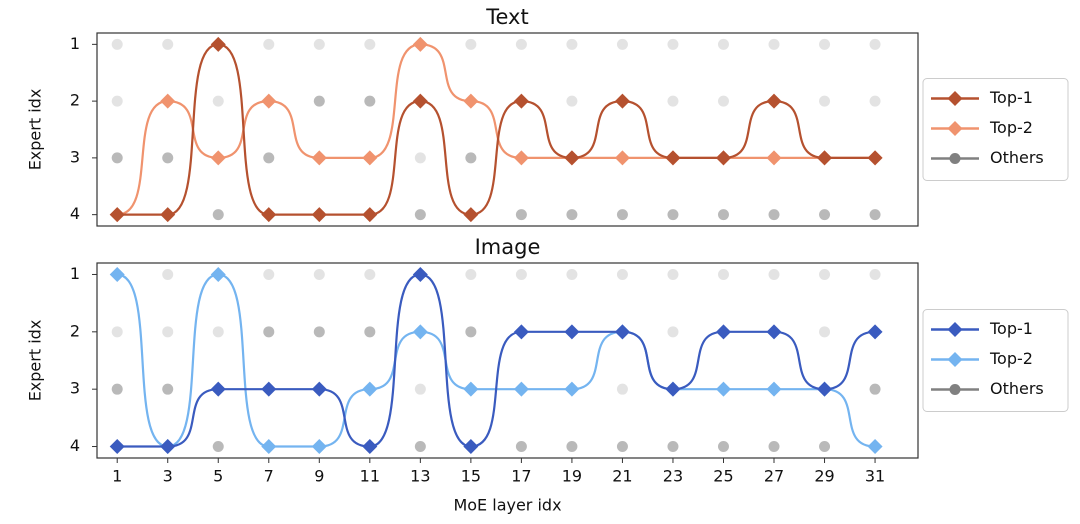 Image resolution: width=1080 pixels, height=524 pixels. I want to click on x-tick-label: 25, so click(723, 476).